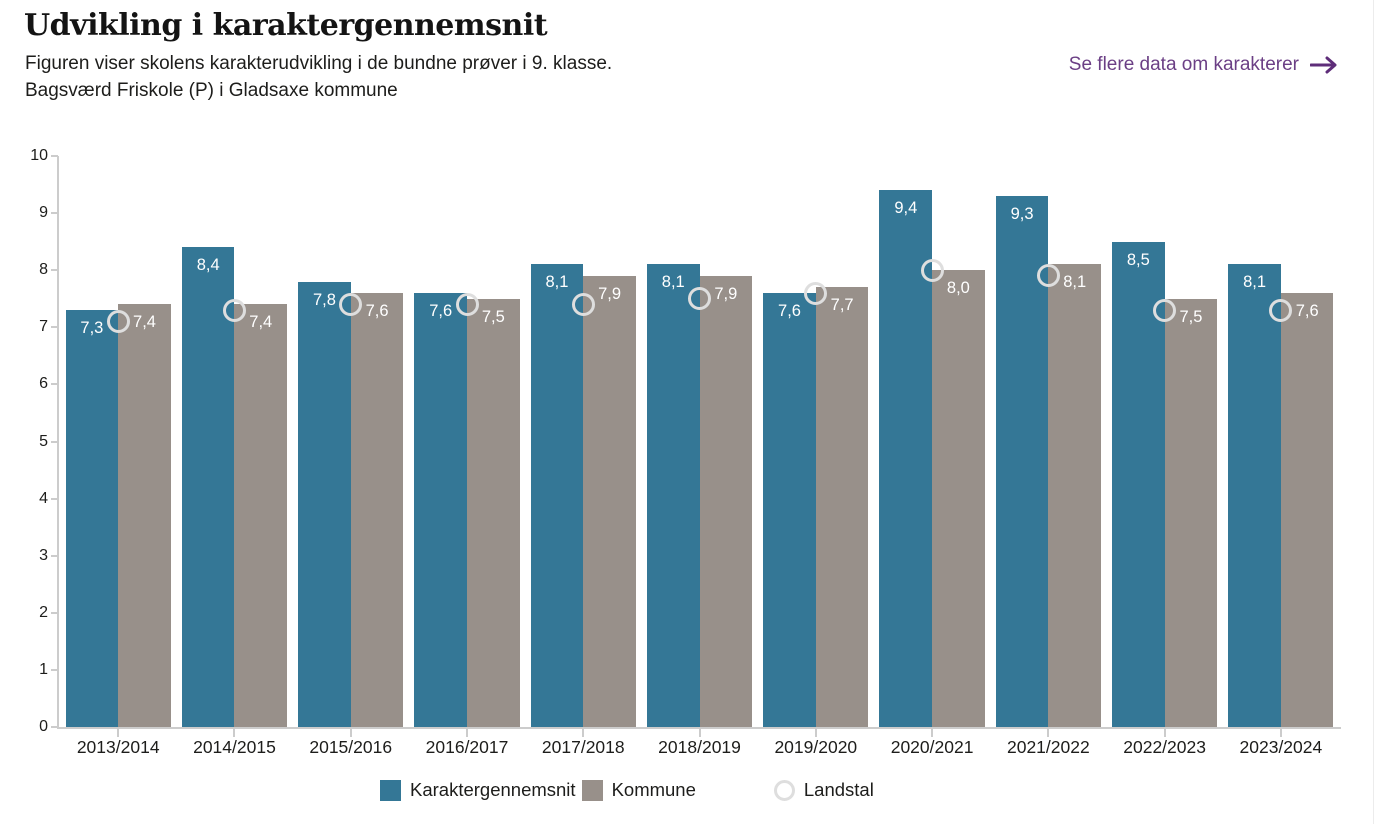 The height and width of the screenshot is (824, 1374). I want to click on y-axis-label: 9, so click(43, 213).